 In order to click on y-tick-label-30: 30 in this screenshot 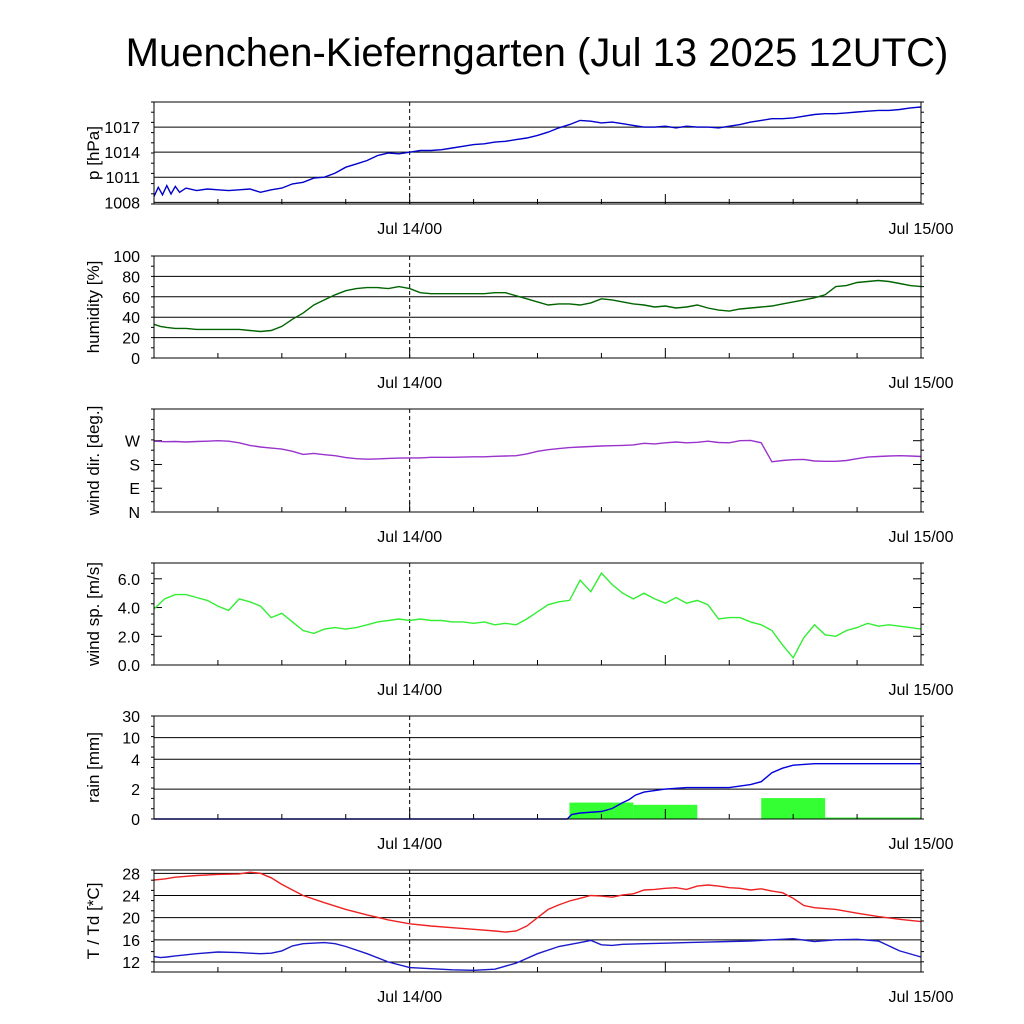, I will do `click(131, 717)`.